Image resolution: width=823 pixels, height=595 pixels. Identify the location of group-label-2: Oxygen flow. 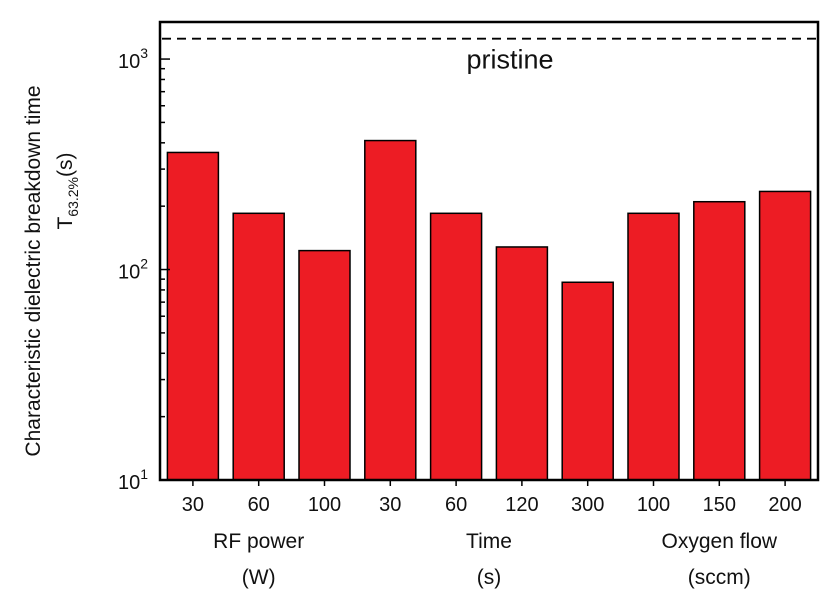
(720, 541).